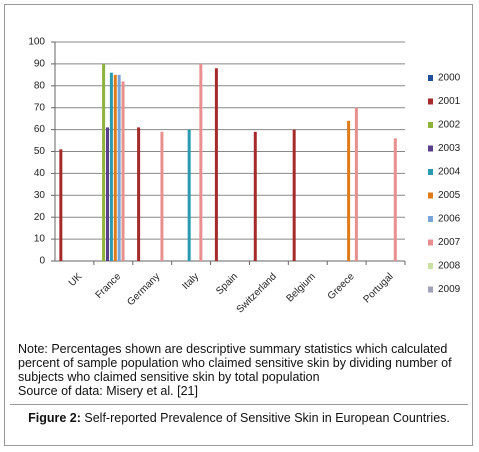  What do you see at coordinates (143, 289) in the screenshot?
I see `x-tick-label: Germany` at bounding box center [143, 289].